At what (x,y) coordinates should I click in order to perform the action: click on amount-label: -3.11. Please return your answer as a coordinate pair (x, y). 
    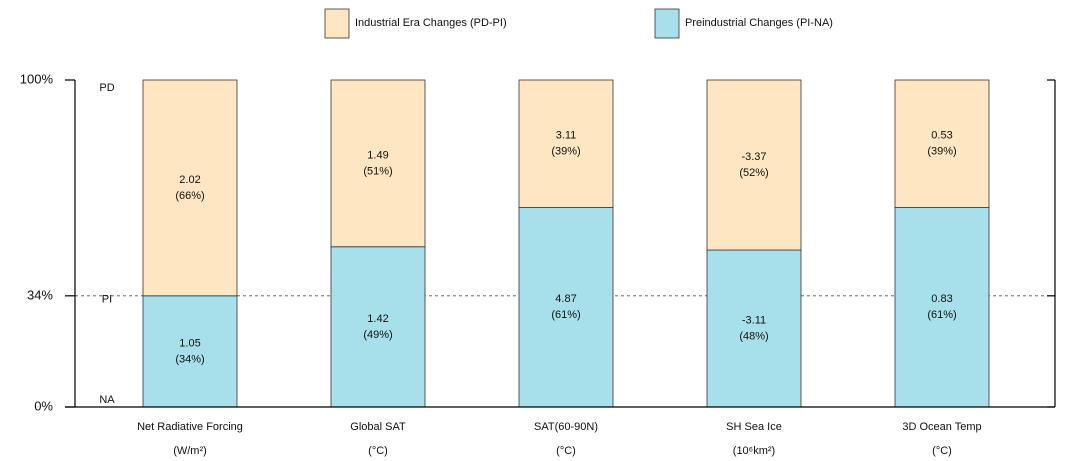
    Looking at the image, I should click on (754, 320).